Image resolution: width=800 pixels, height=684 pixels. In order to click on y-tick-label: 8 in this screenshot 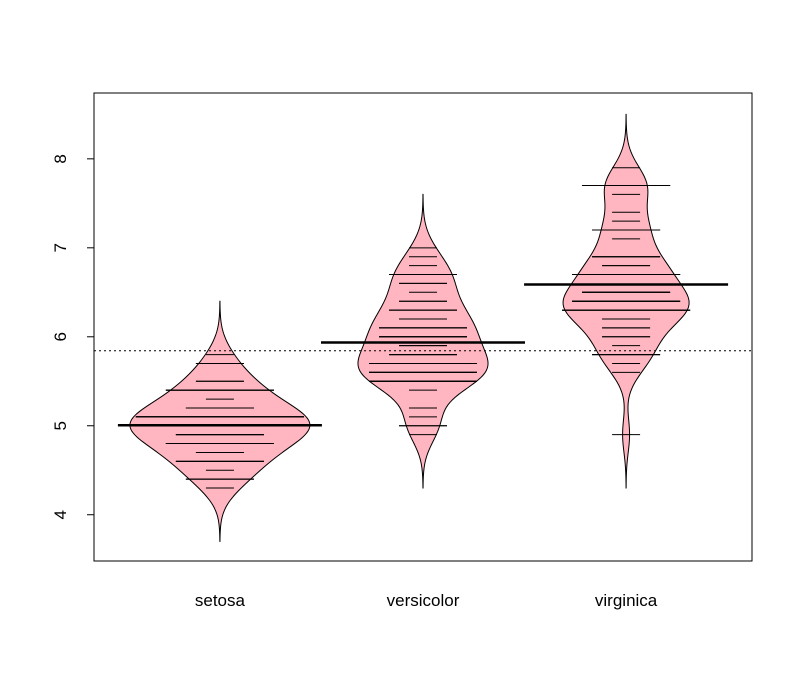, I will do `click(60, 158)`.